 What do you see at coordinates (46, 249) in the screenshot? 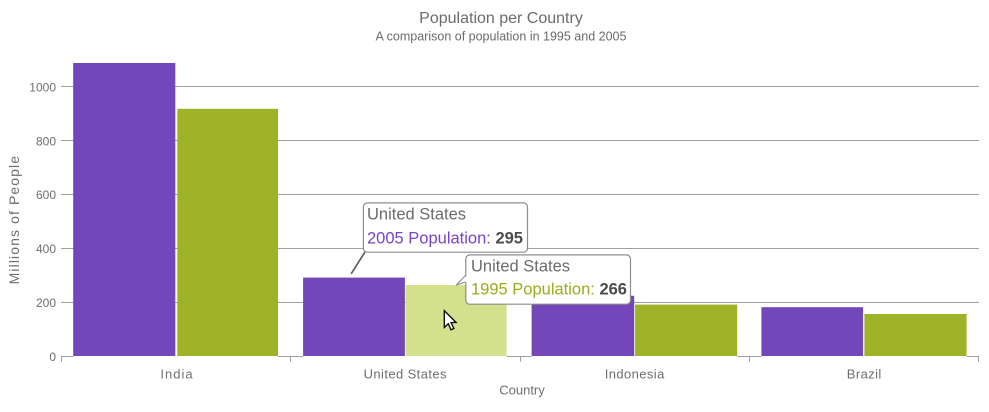
I see `svg-text: 400` at bounding box center [46, 249].